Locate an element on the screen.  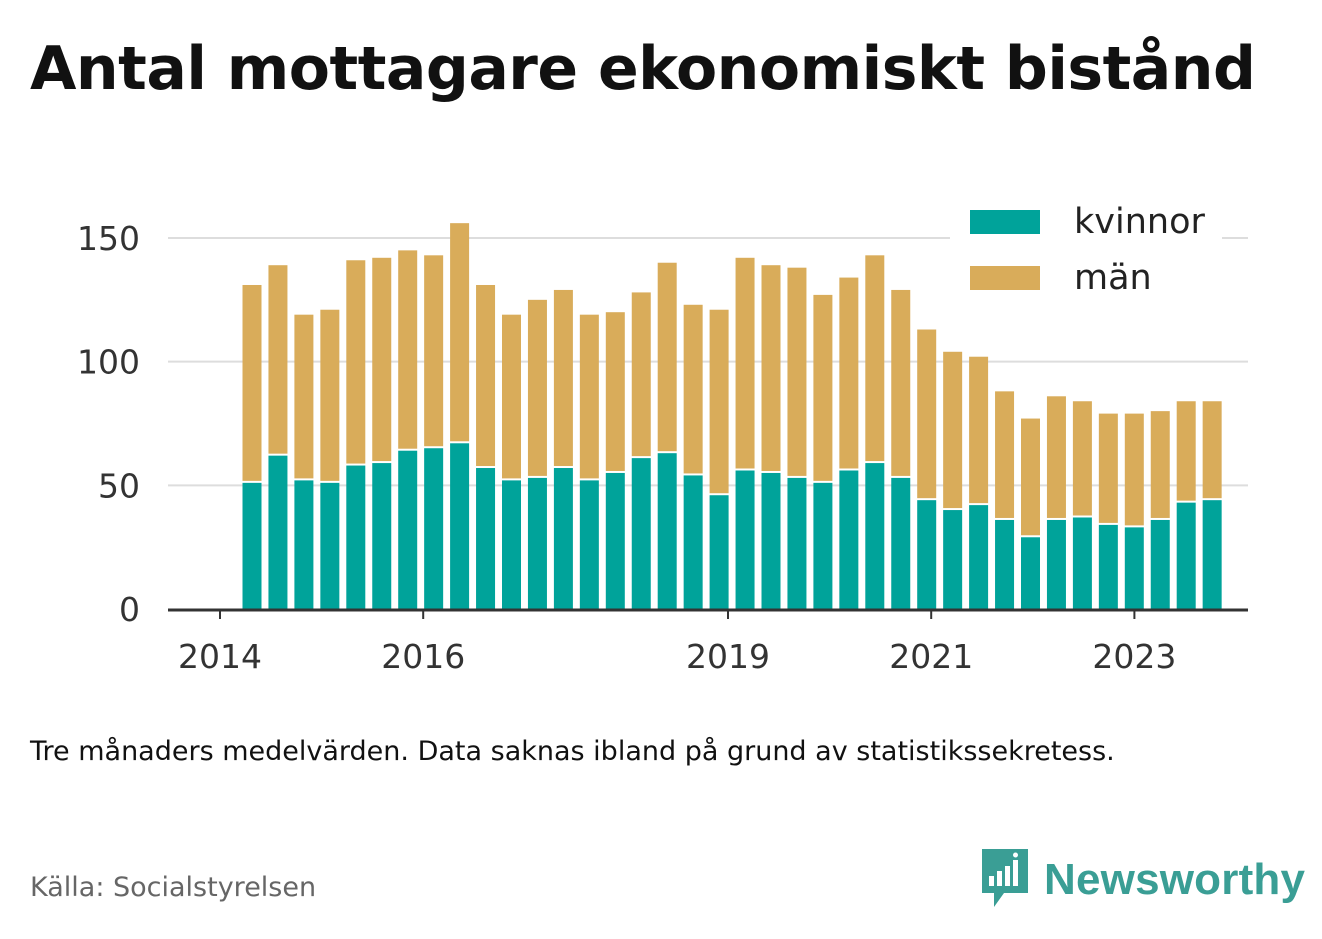
legend: kvinnor män is located at coordinates (1086, 250).